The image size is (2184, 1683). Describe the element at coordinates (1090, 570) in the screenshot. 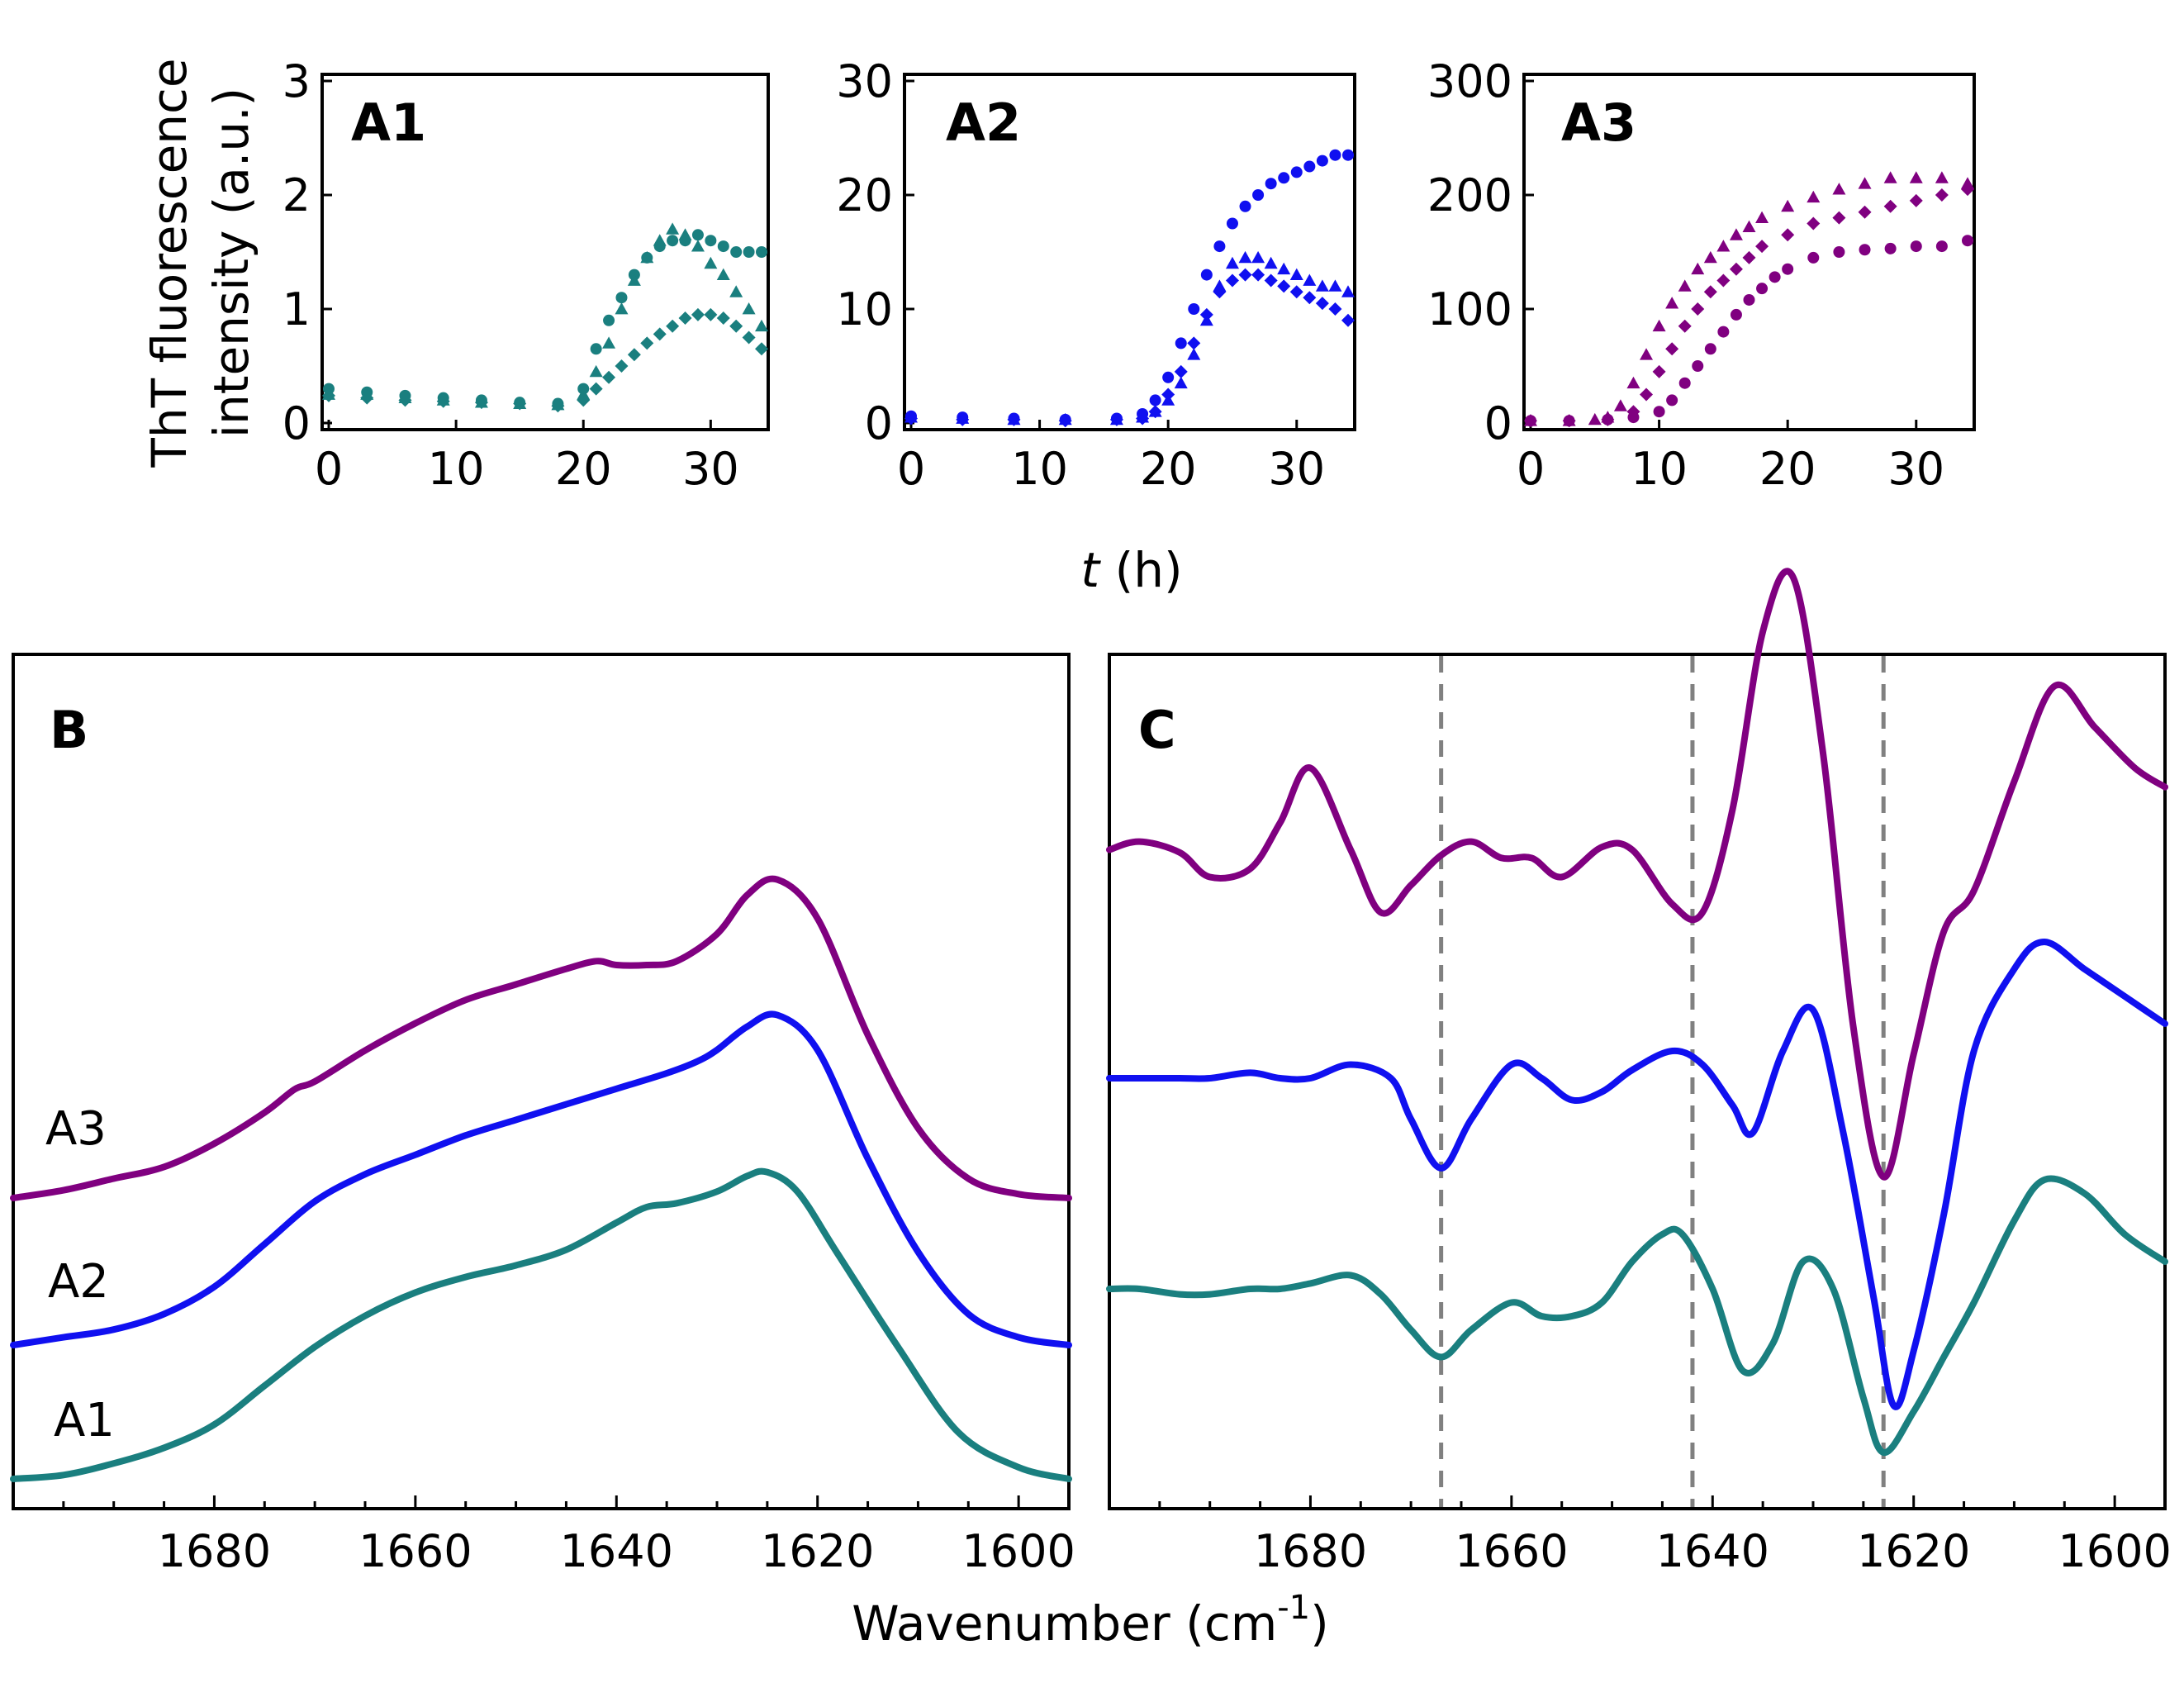

I see `top-x-label-var: t` at that location.